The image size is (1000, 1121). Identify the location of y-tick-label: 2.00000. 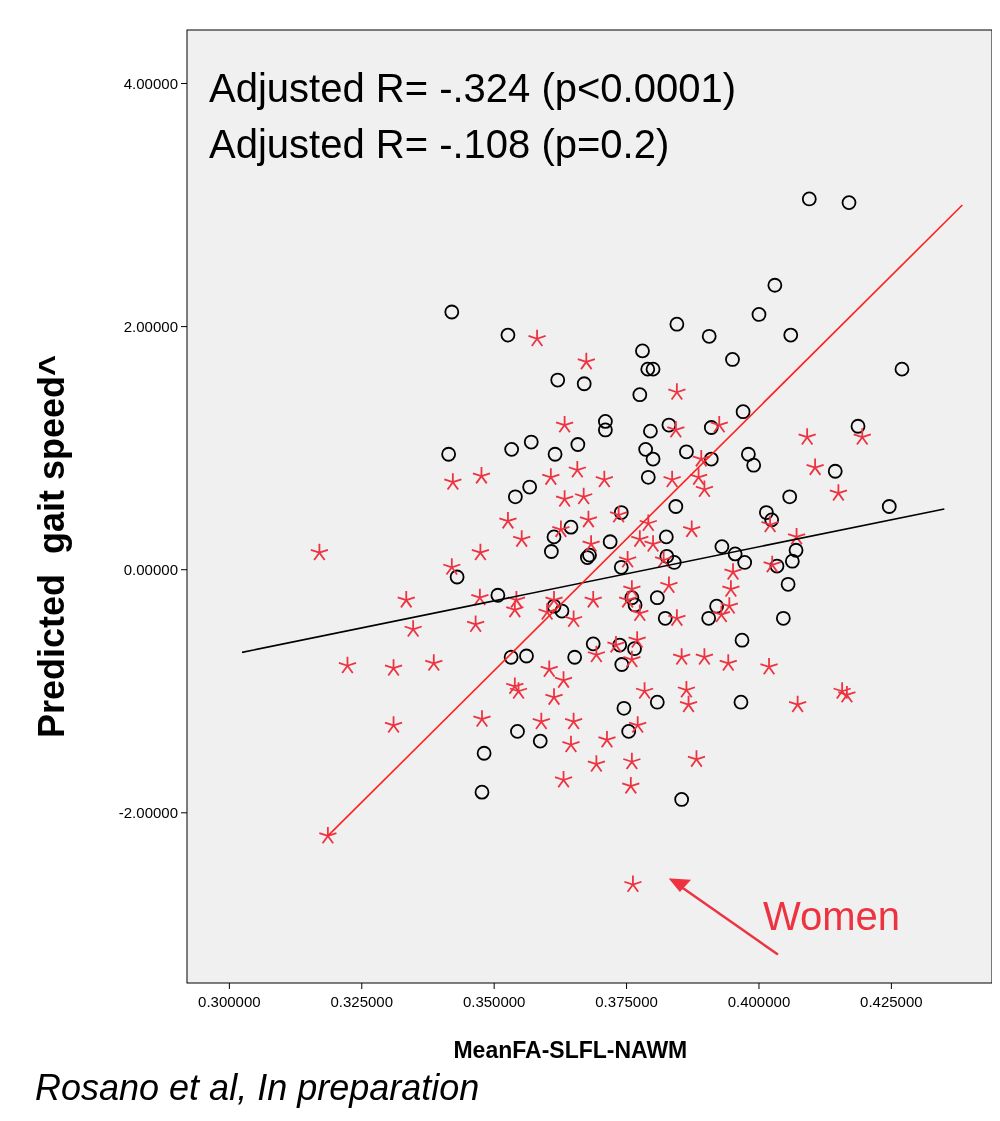
(150, 326).